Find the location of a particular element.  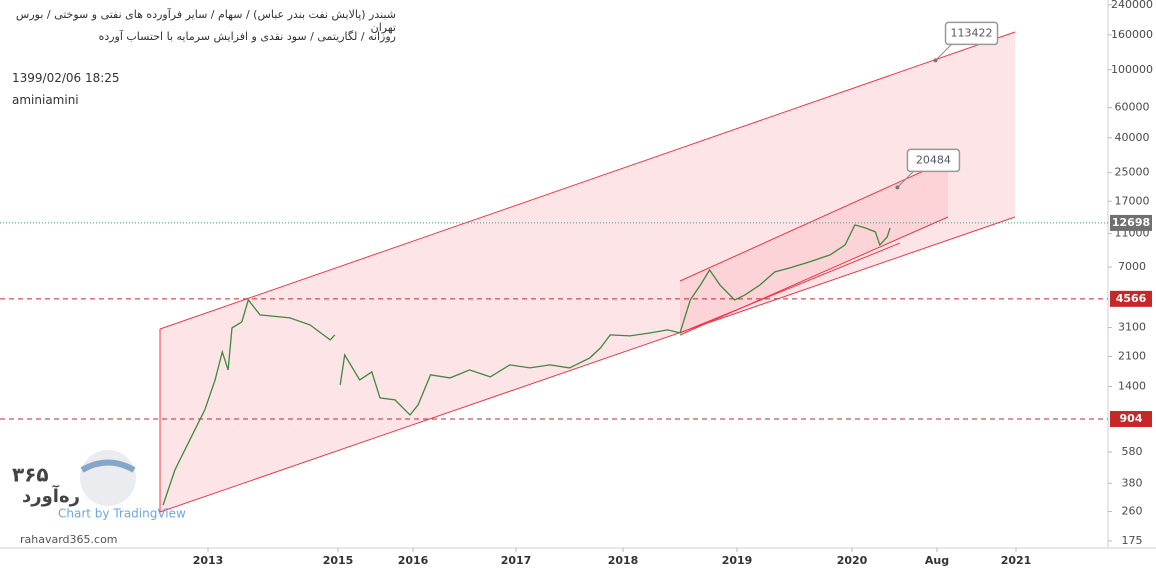

x-tick-label: 2015 is located at coordinates (338, 560).